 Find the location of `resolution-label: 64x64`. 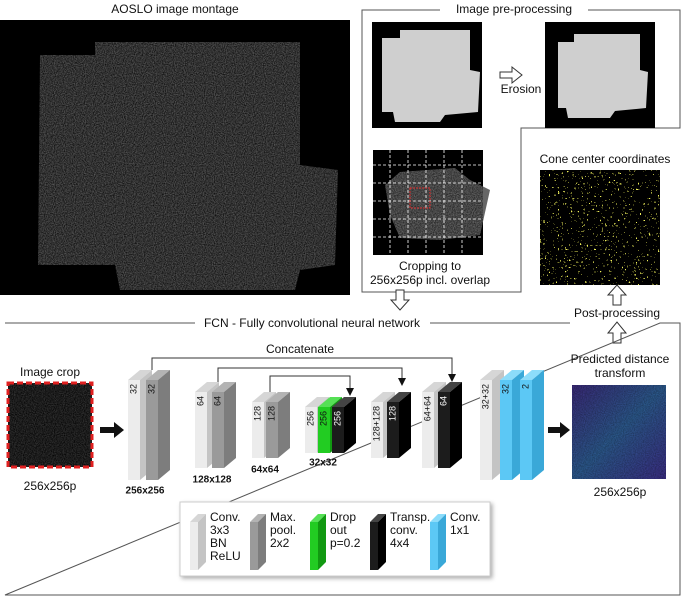

resolution-label: 64x64 is located at coordinates (265, 470).